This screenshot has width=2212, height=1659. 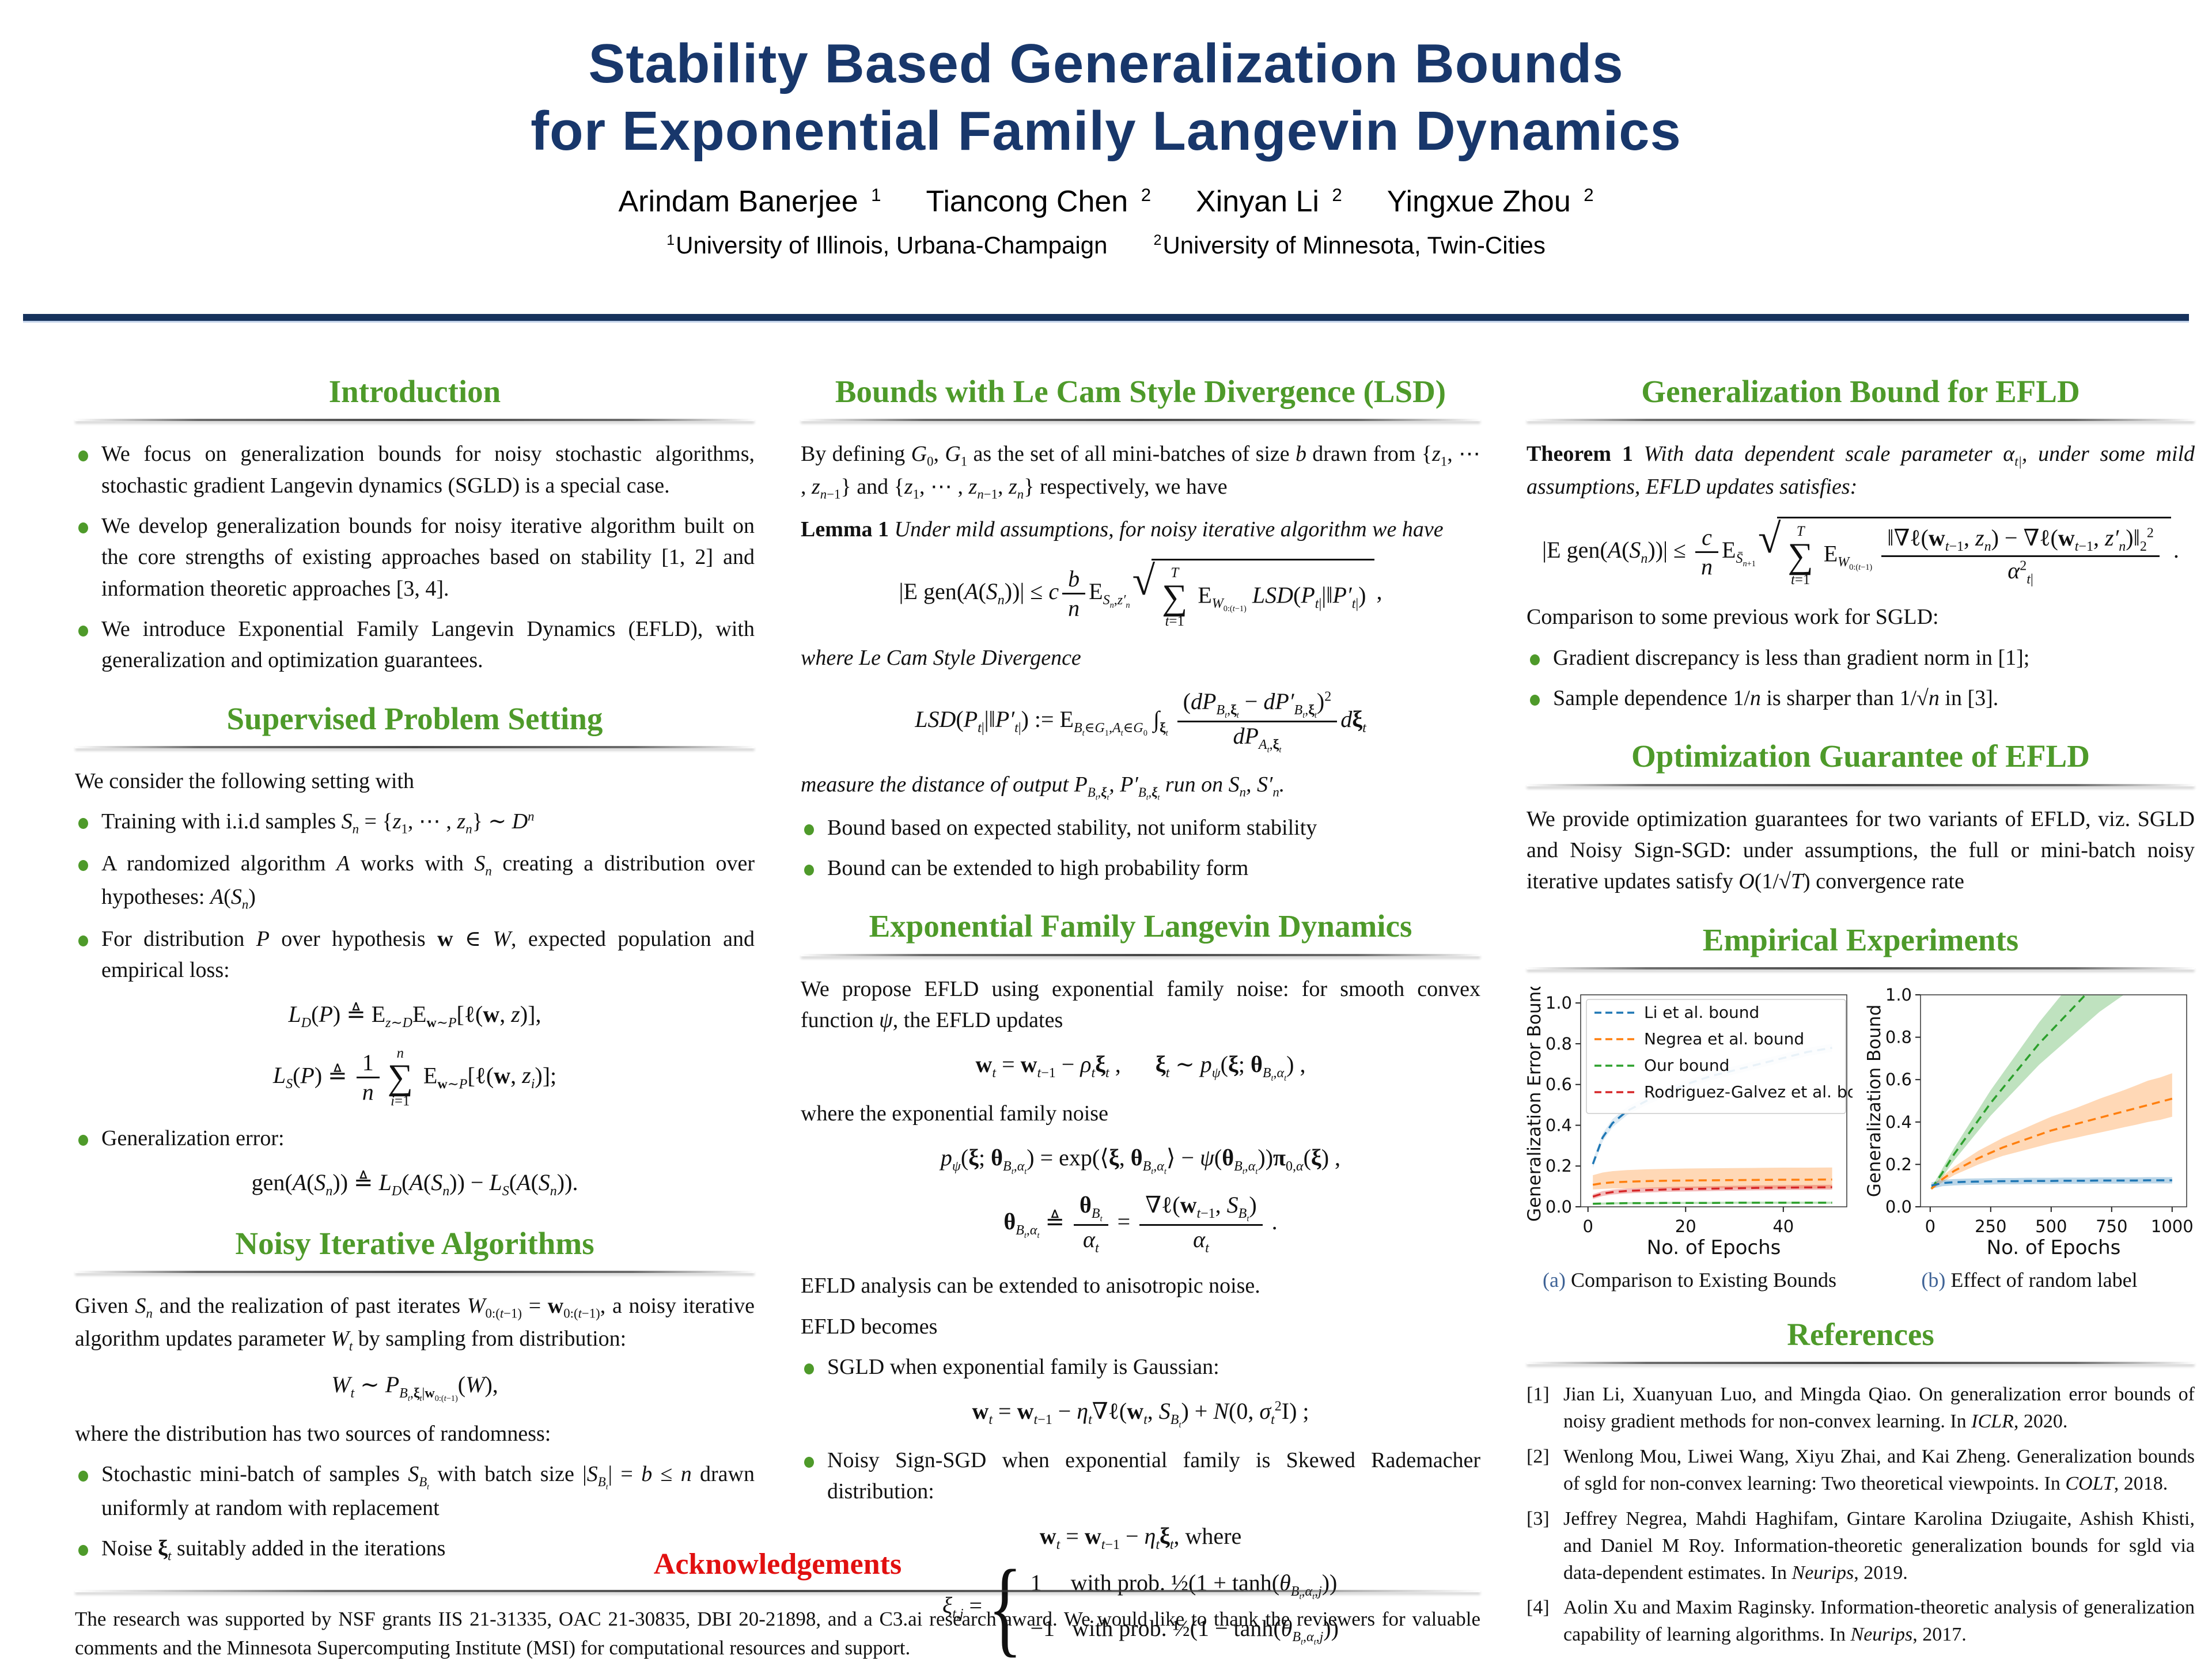 What do you see at coordinates (1536, 1104) in the screenshot?
I see `svg-text: Generalization Error Bound` at bounding box center [1536, 1104].